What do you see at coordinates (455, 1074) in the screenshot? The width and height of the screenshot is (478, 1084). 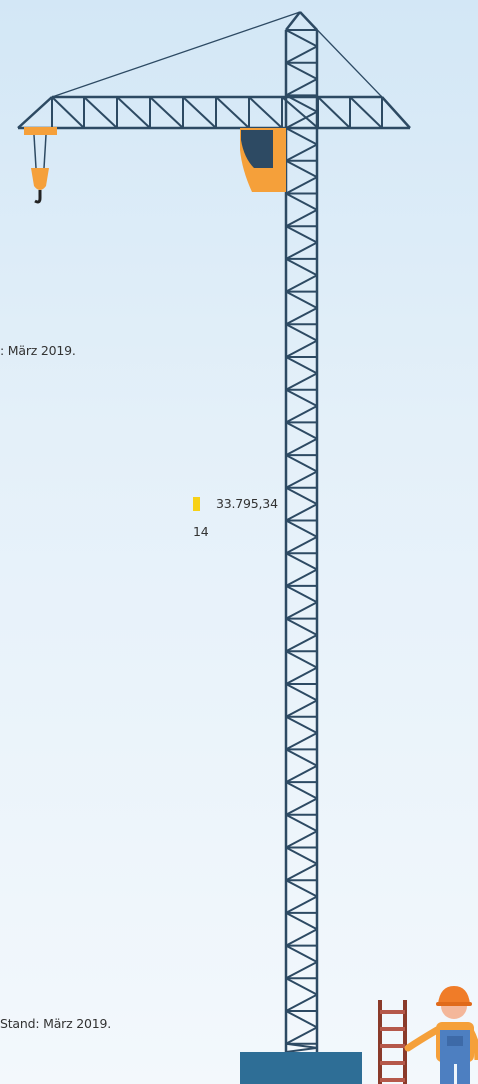 I see `leg-gap` at bounding box center [455, 1074].